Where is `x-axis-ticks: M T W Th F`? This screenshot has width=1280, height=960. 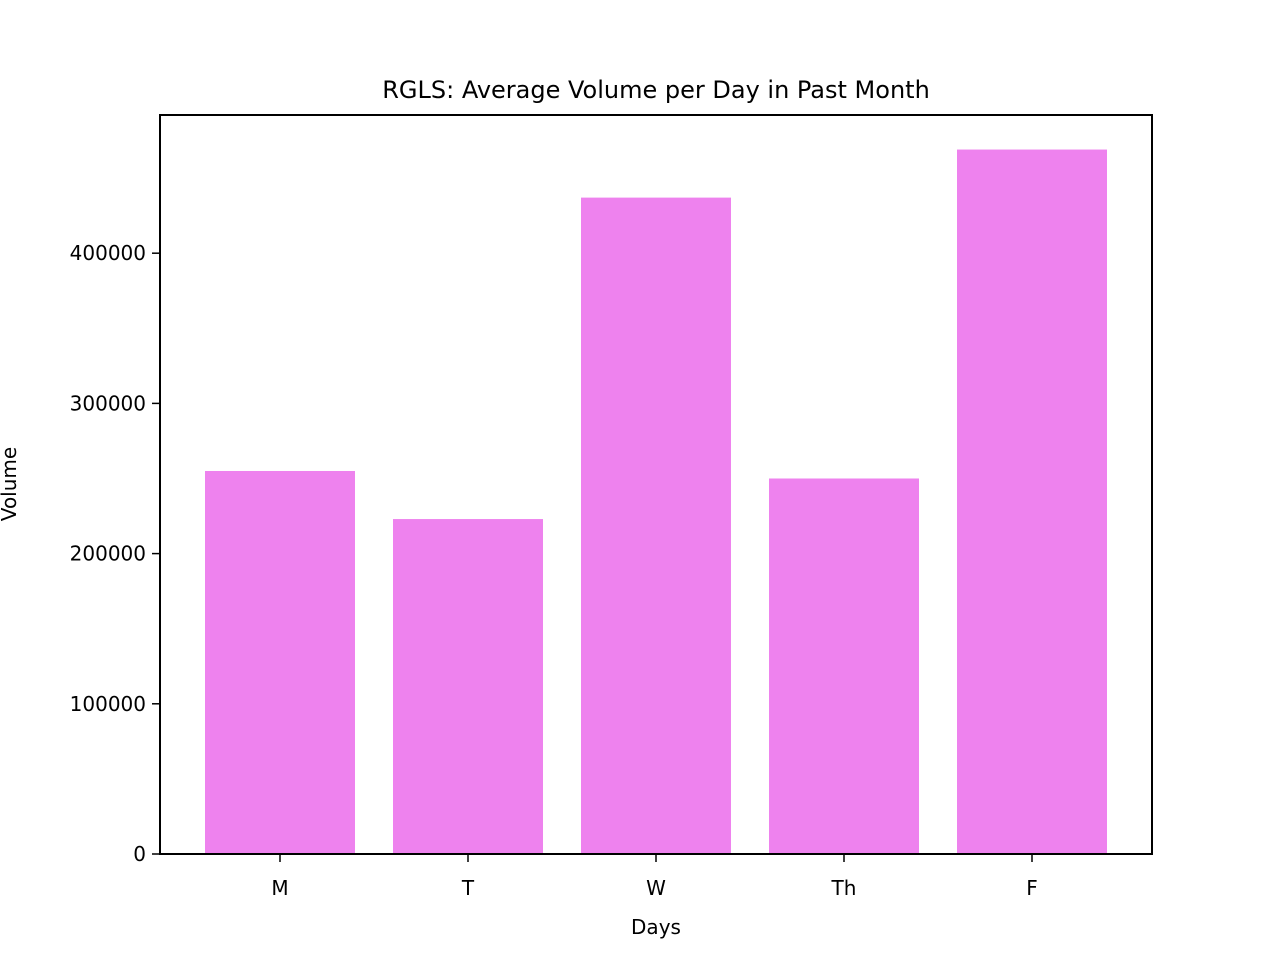
x-axis-ticks: M T W Th F is located at coordinates (654, 877).